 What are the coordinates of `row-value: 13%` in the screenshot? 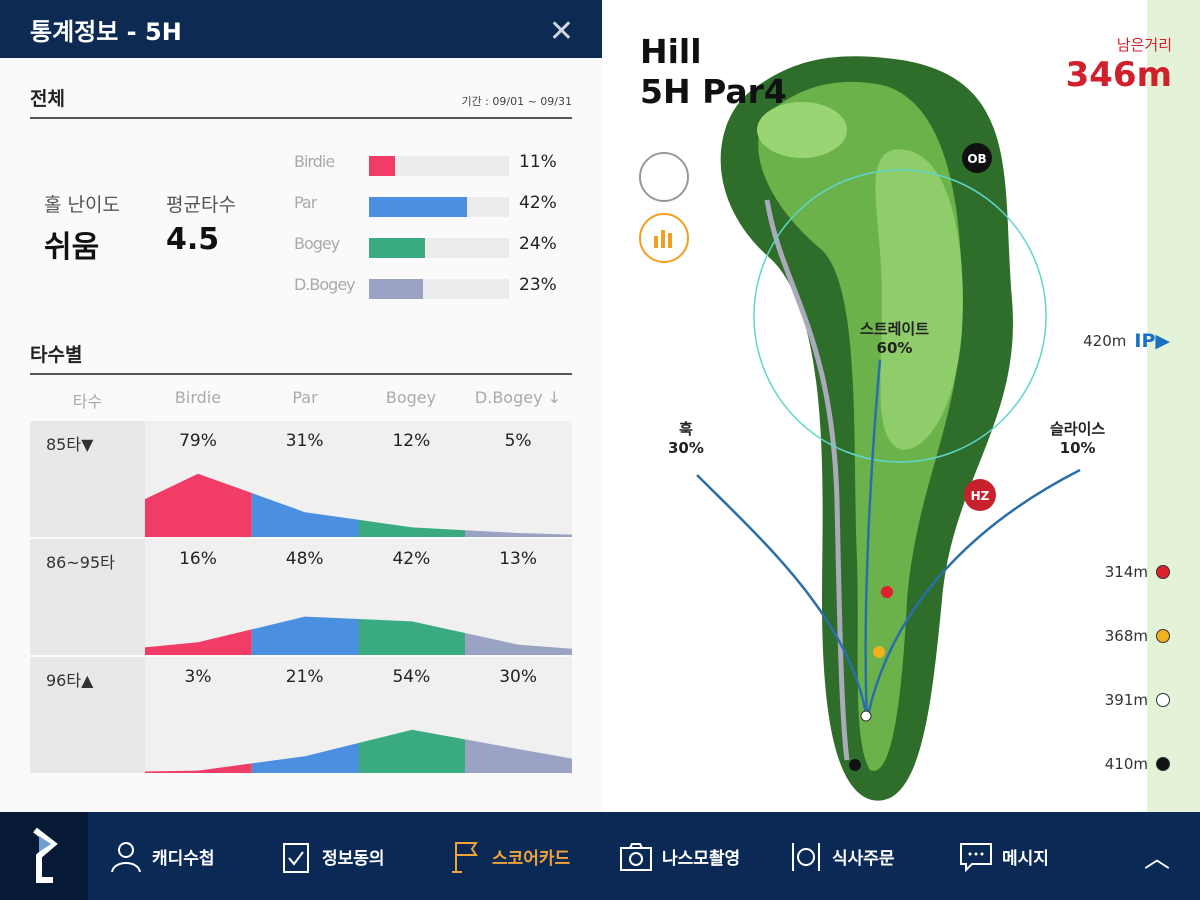 It's located at (518, 559).